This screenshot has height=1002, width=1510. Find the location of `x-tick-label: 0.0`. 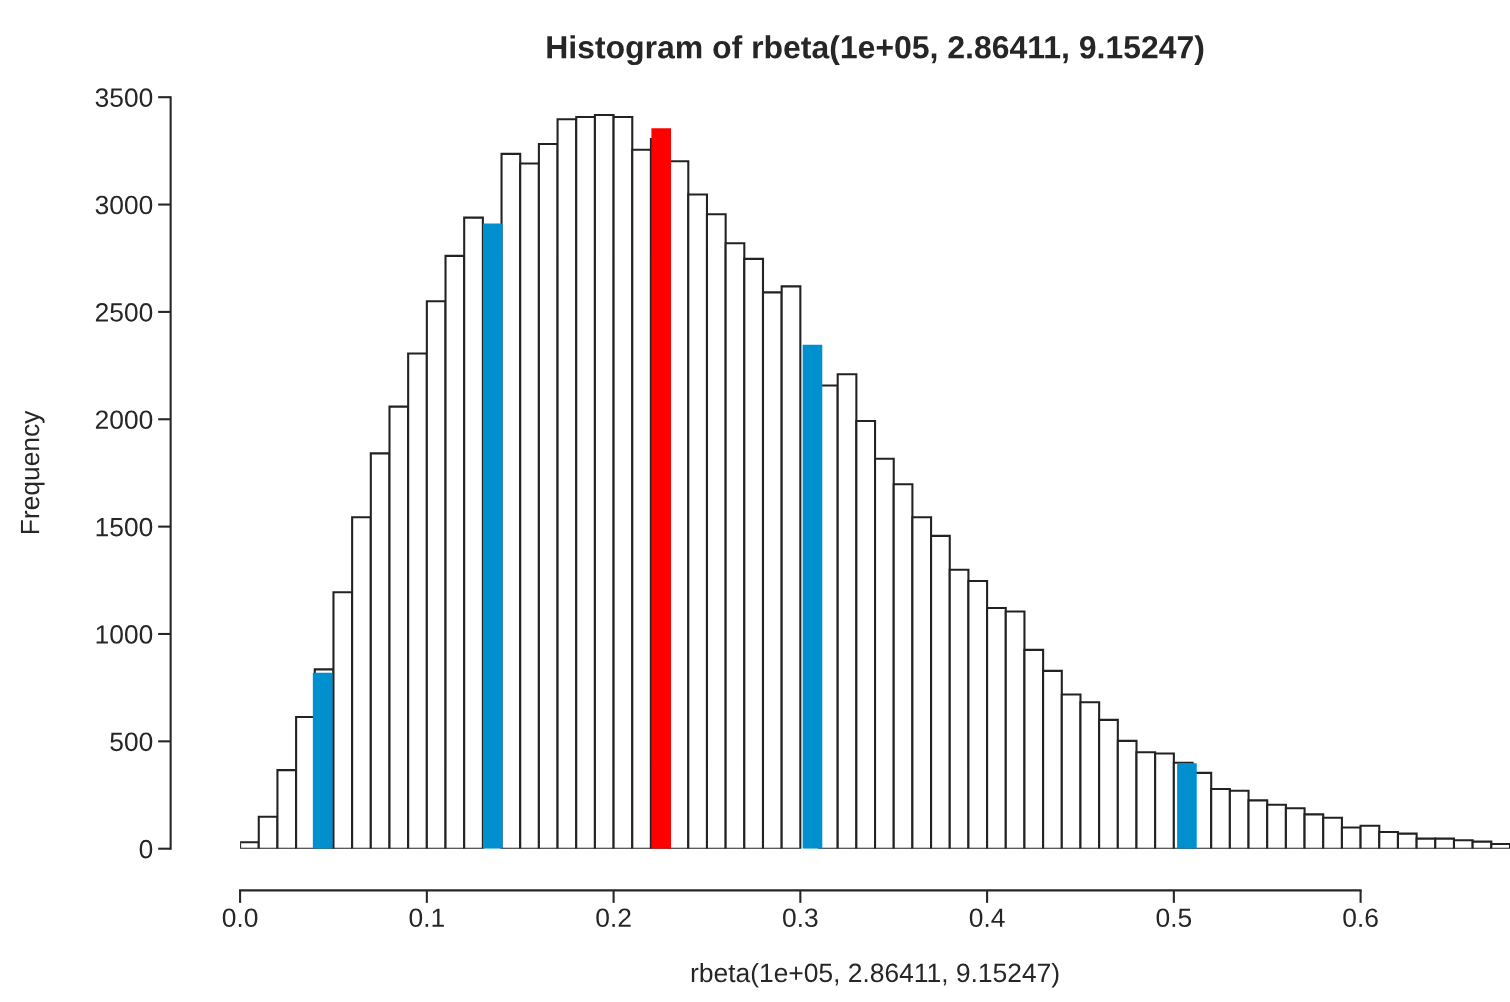

x-tick-label: 0.0 is located at coordinates (240, 918).